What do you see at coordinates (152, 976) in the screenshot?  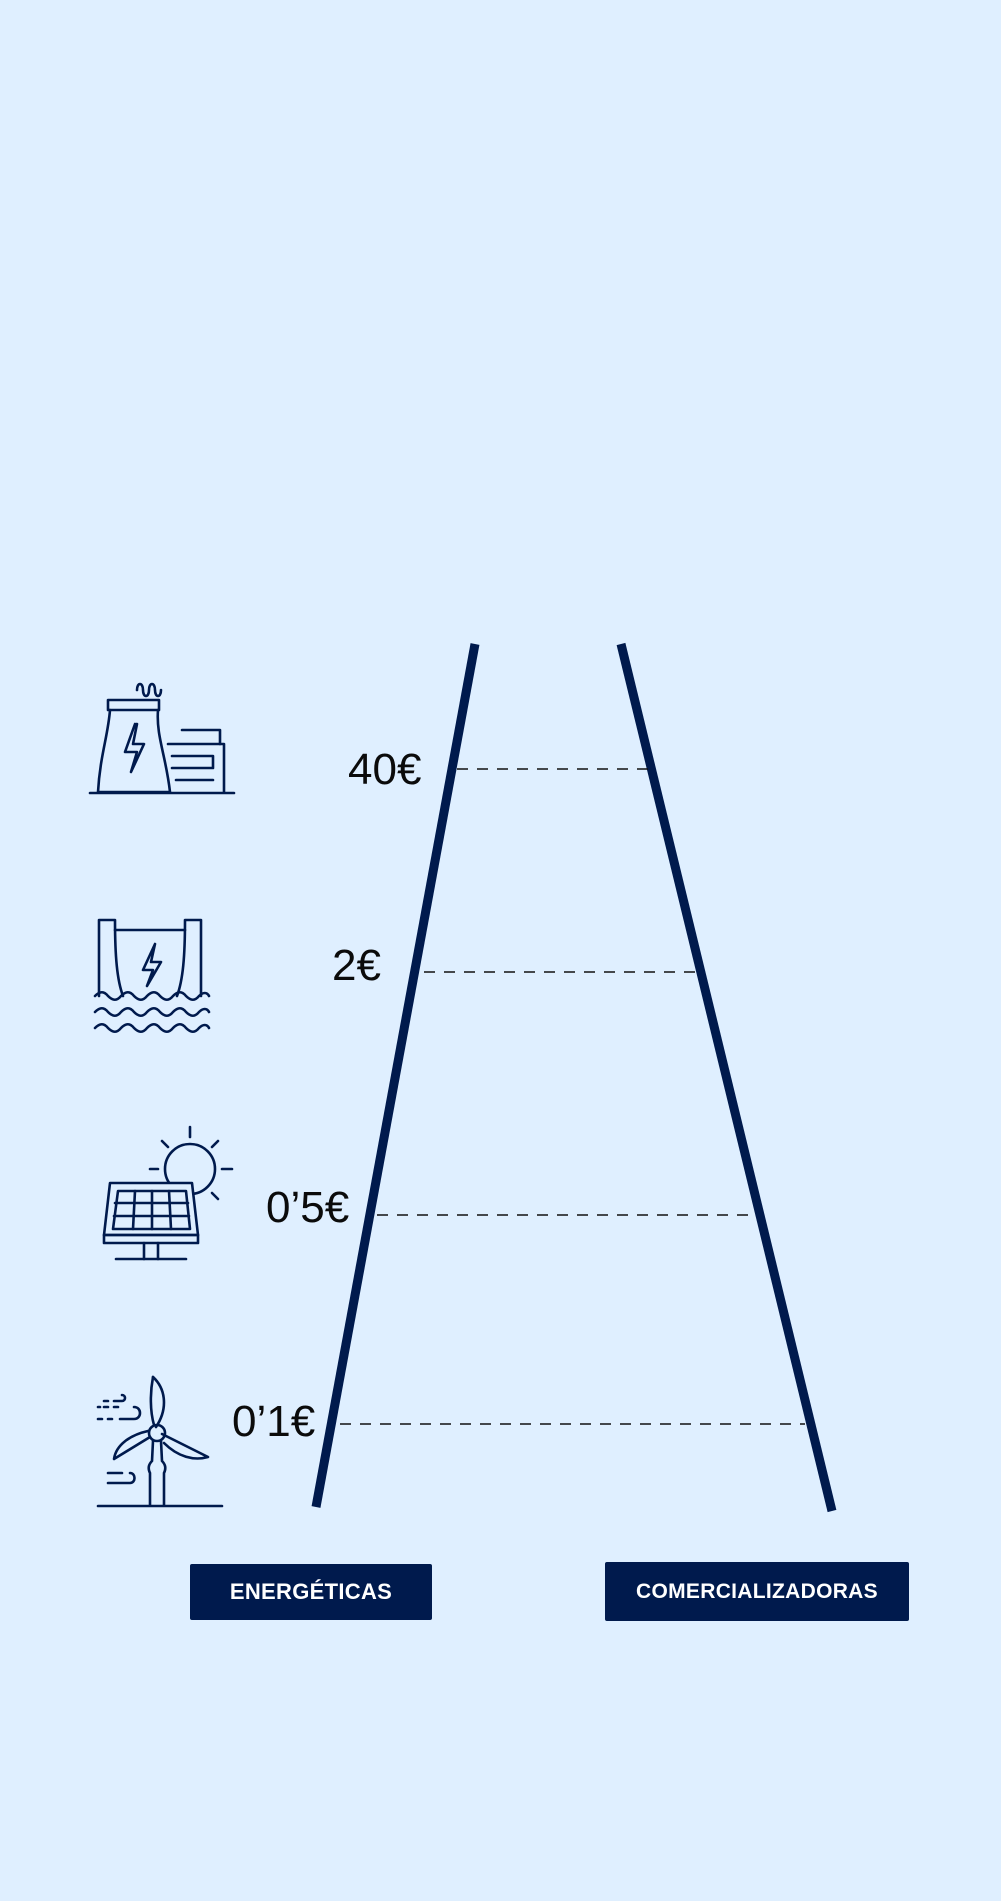 I see `hydro-dam-icon` at bounding box center [152, 976].